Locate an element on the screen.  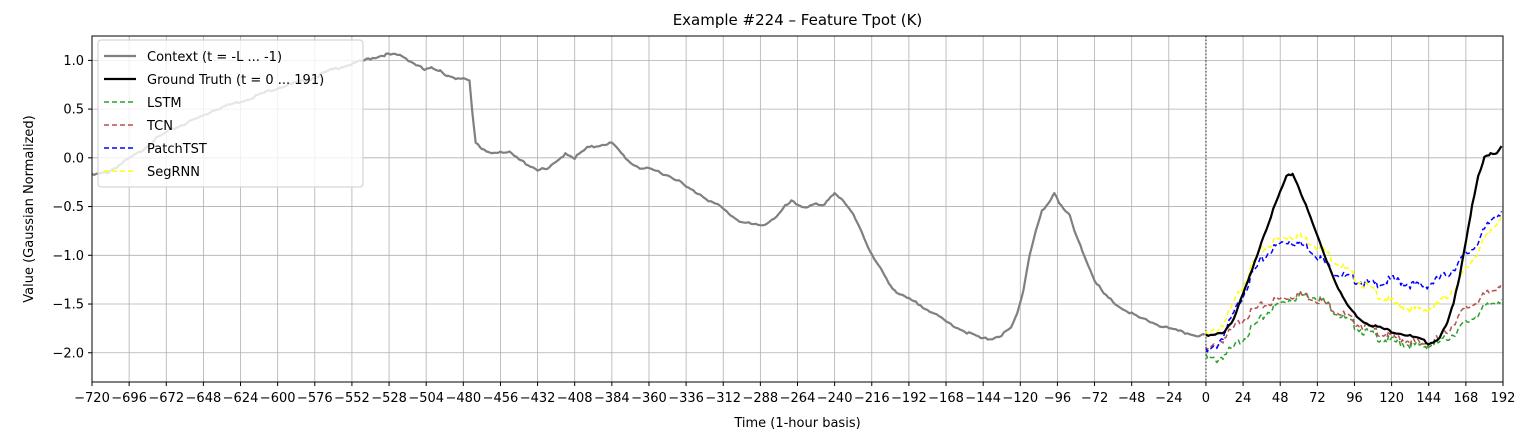
x-tick-label: −600 is located at coordinates (278, 398).